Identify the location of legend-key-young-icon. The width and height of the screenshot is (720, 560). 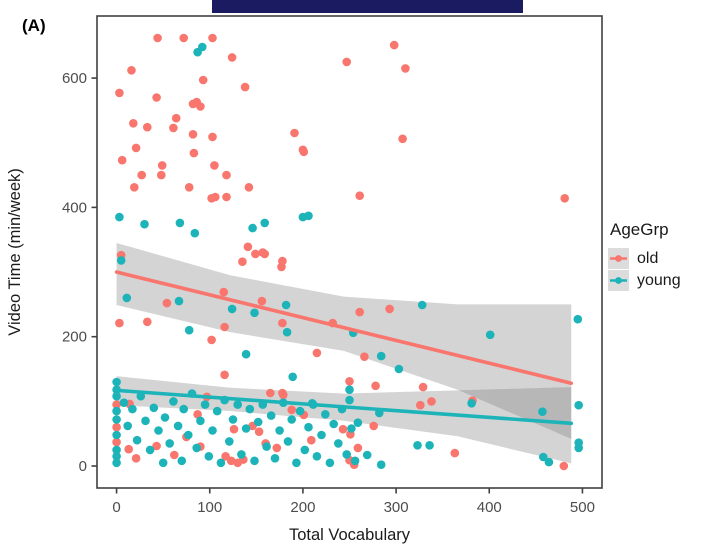
(618, 280).